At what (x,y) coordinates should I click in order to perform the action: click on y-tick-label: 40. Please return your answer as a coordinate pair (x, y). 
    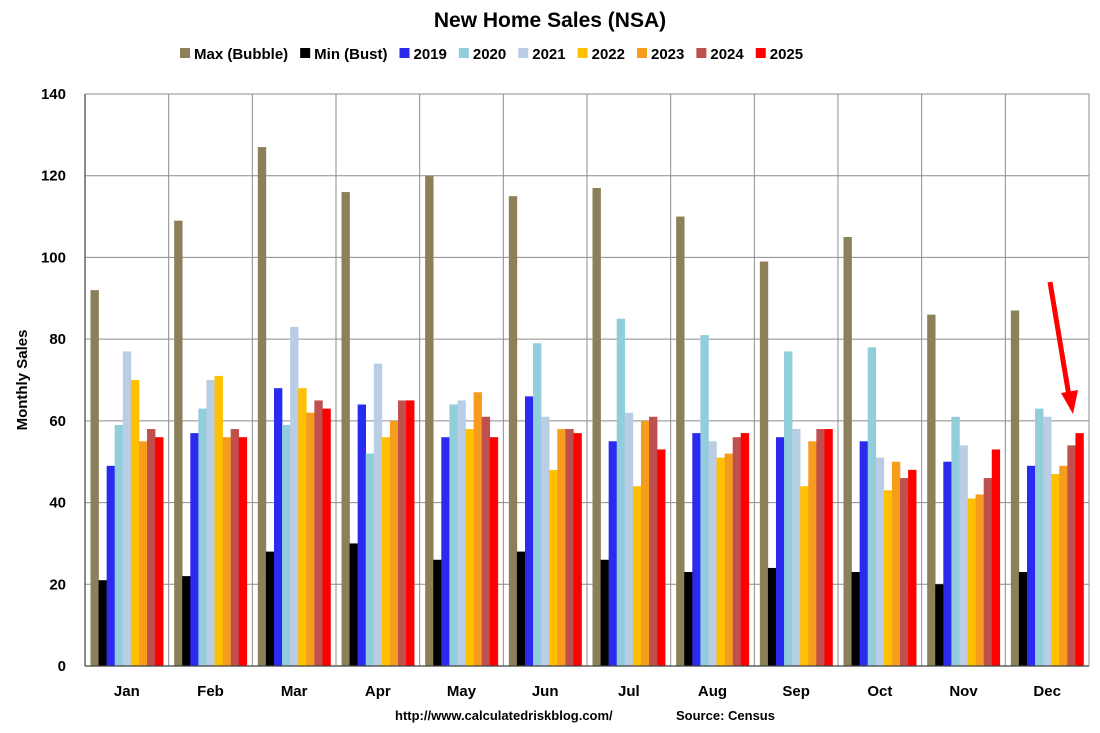
    Looking at the image, I should click on (57, 503).